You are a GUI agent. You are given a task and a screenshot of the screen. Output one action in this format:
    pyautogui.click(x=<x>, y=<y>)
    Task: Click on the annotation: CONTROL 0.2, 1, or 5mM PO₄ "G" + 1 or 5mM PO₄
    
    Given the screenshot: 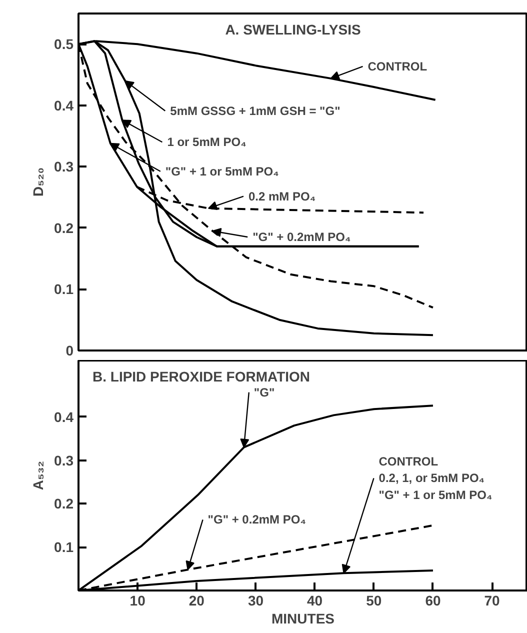 What is the action you would take?
    pyautogui.click(x=435, y=478)
    